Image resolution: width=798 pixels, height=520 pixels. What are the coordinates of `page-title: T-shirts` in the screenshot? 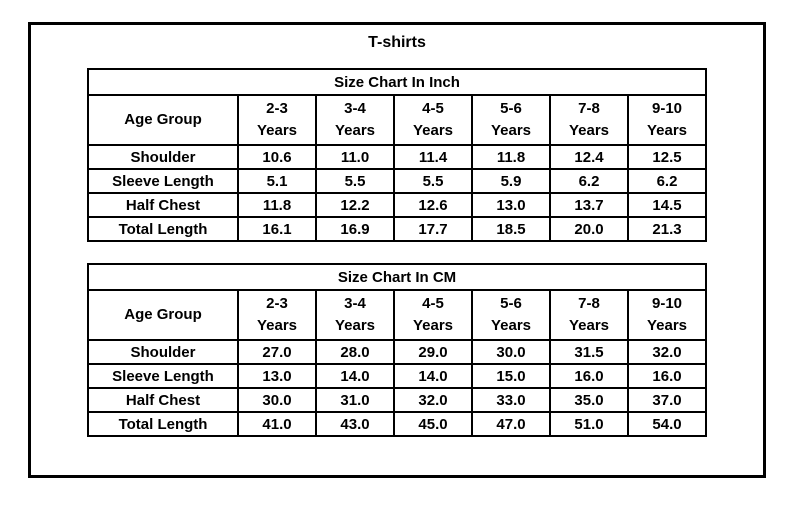 It's located at (397, 42).